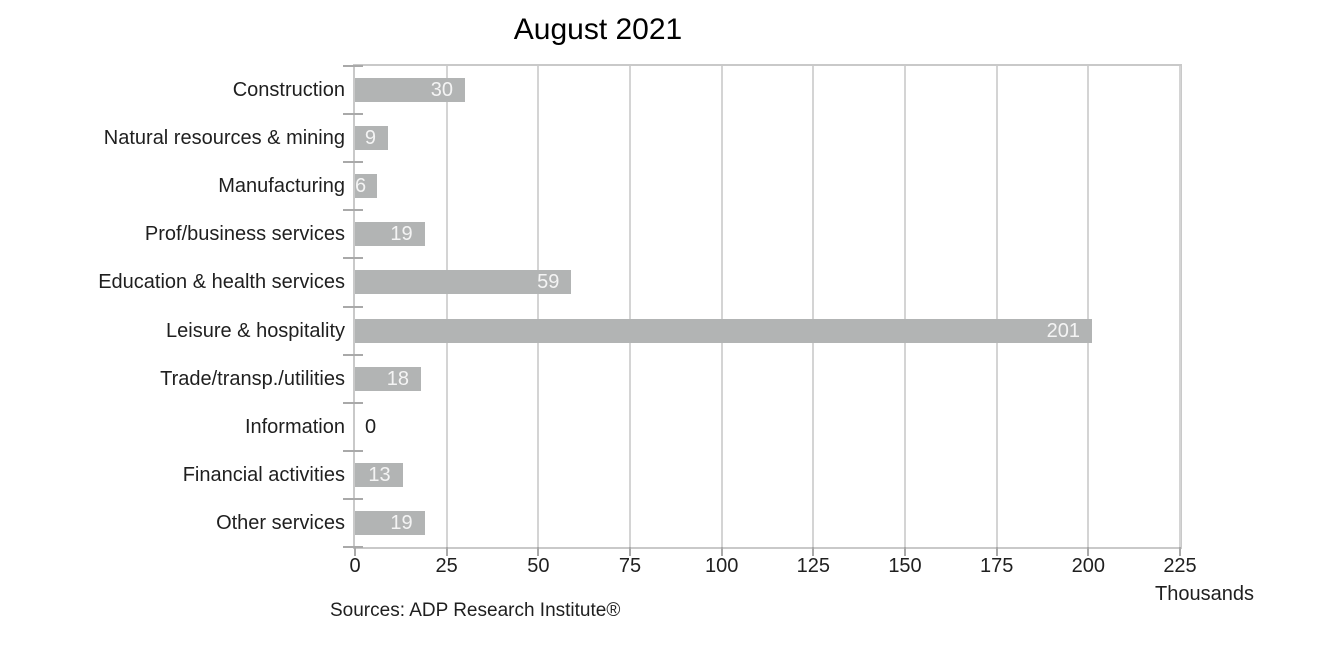 The width and height of the screenshot is (1343, 663). I want to click on x-tick-label: 200, so click(1088, 566).